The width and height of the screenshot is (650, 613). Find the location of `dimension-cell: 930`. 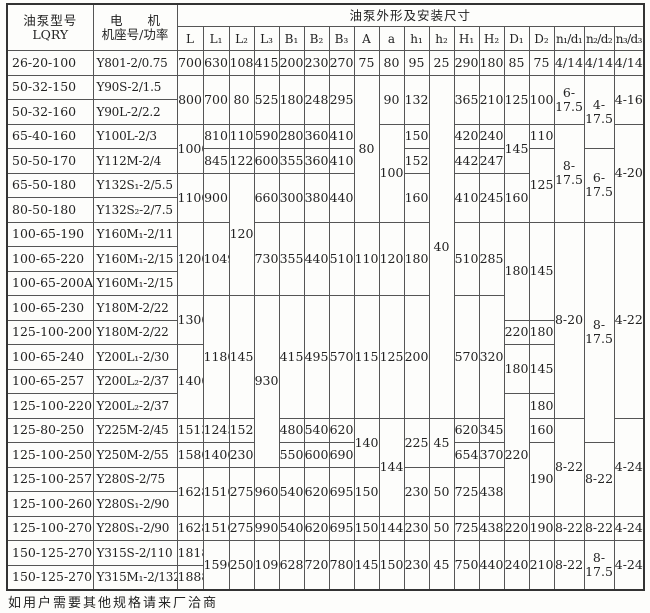

dimension-cell: 930 is located at coordinates (266, 381).